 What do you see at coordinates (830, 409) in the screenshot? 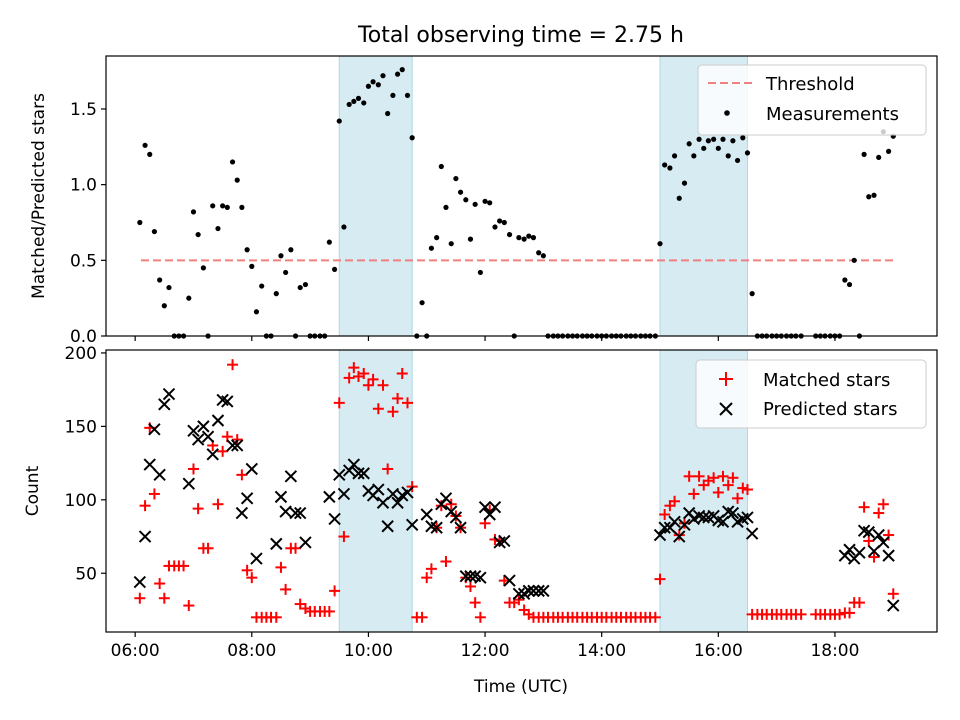
I see `predicted-legend-label: Predicted stars` at bounding box center [830, 409].